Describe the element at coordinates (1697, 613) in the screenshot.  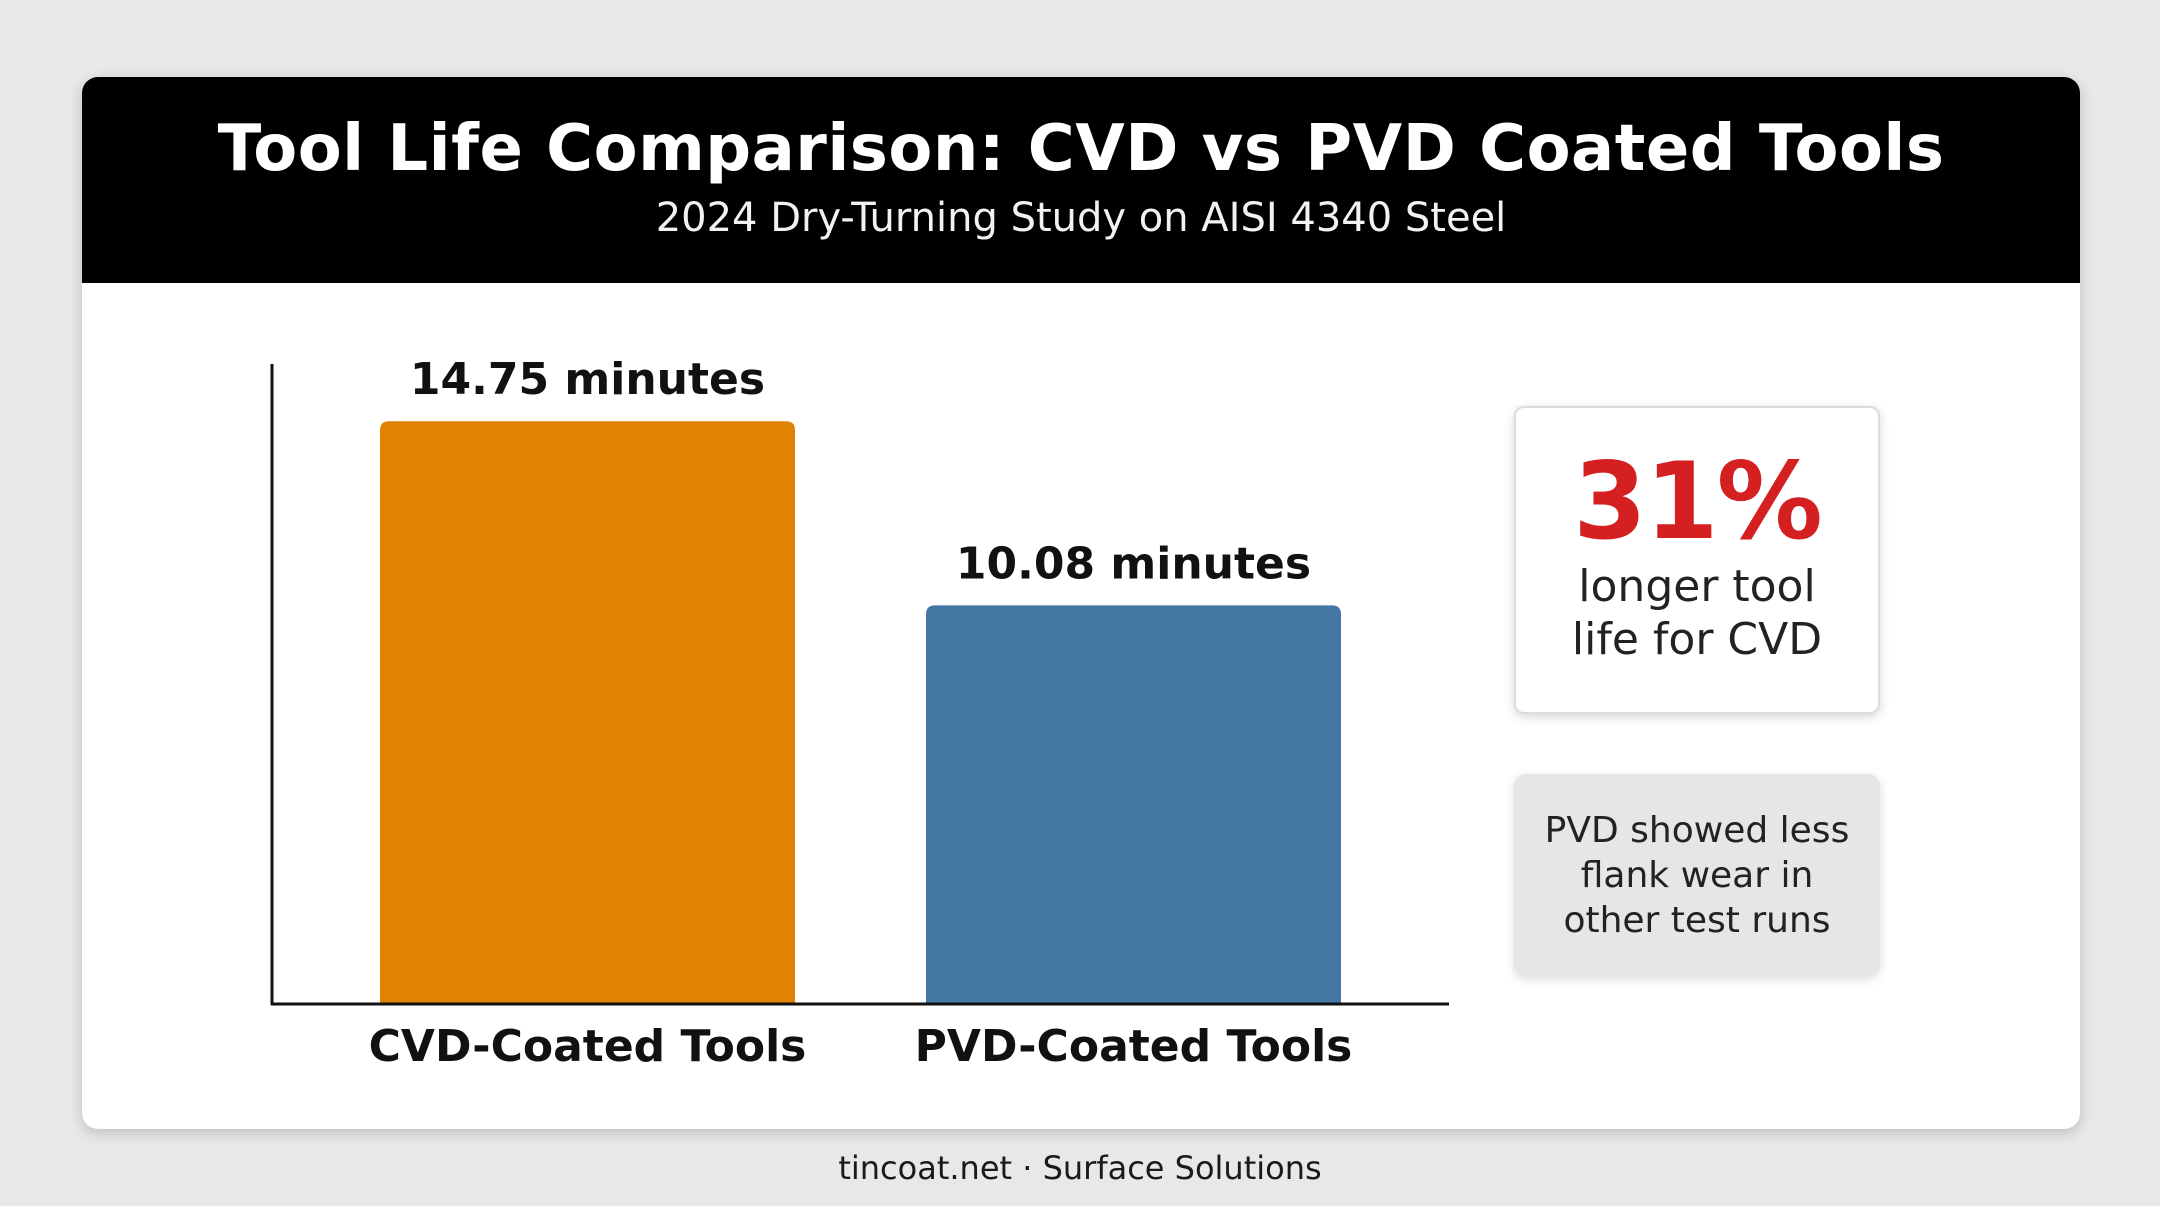
I see `callout-text: longer tool life for CVD` at that location.